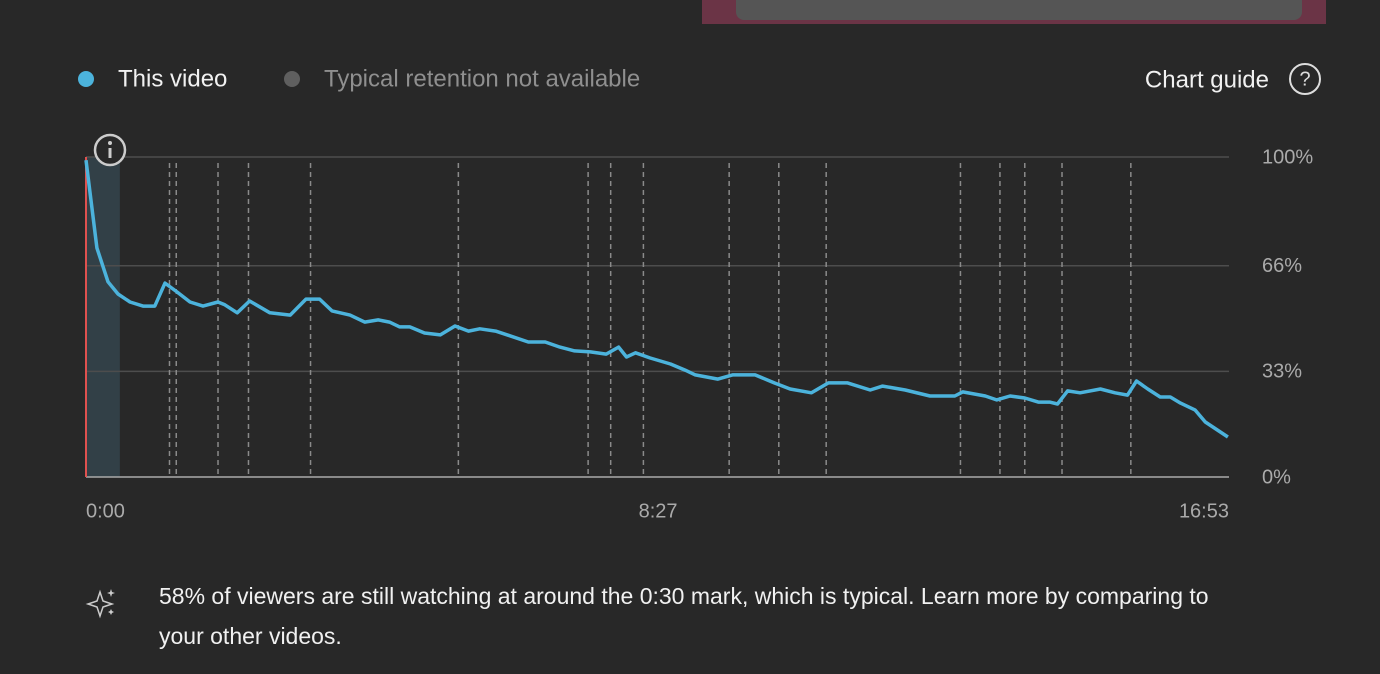  I want to click on sparkle-icon, so click(100, 604).